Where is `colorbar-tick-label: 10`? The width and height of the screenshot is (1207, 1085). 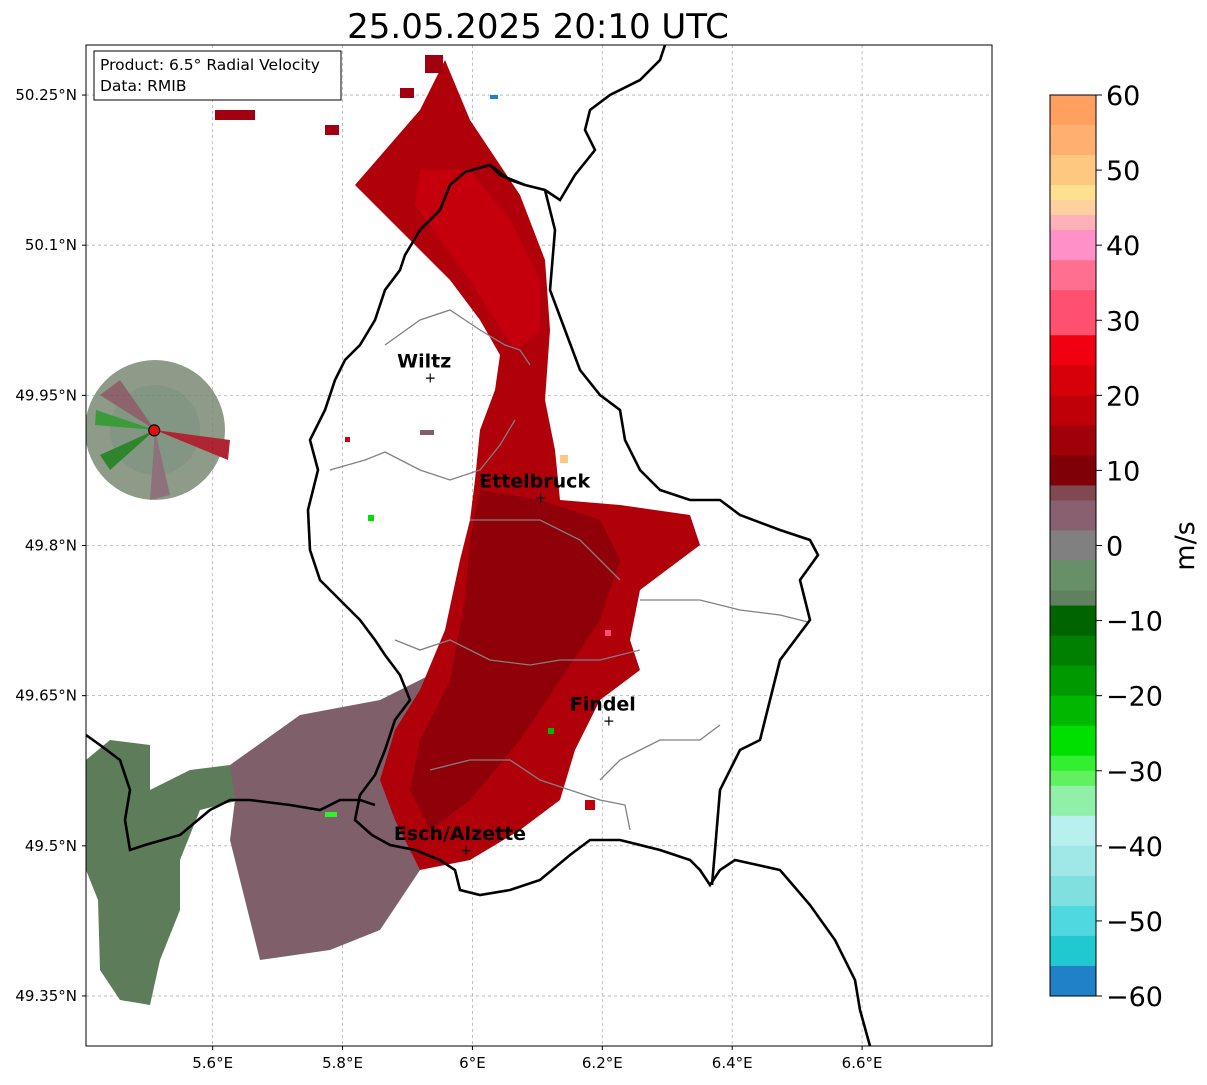
colorbar-tick-label: 10 is located at coordinates (1123, 471).